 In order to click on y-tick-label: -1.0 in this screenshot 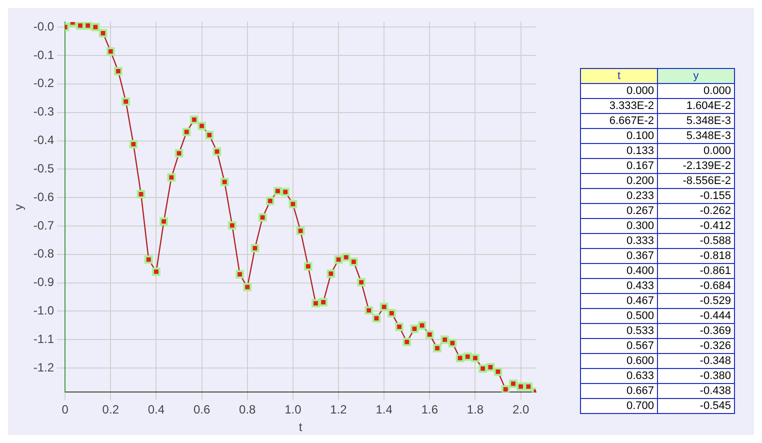, I will do `click(43, 311)`.